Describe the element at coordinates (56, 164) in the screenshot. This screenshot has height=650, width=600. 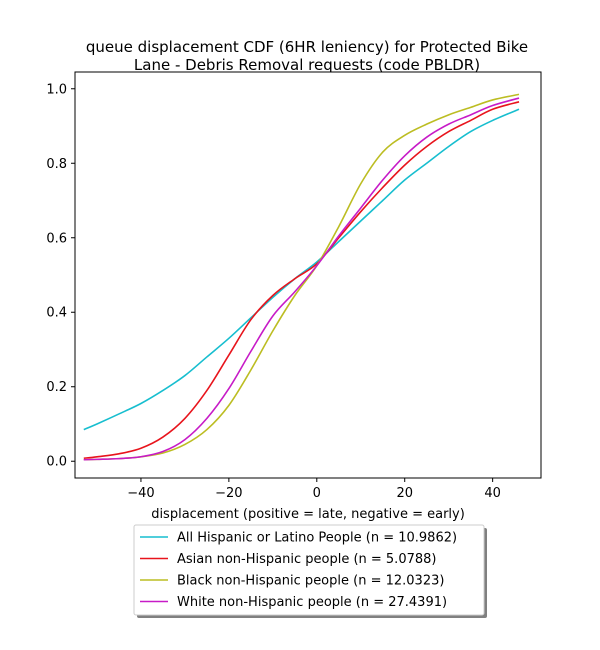
I see `y-tick-label: 0.8` at that location.